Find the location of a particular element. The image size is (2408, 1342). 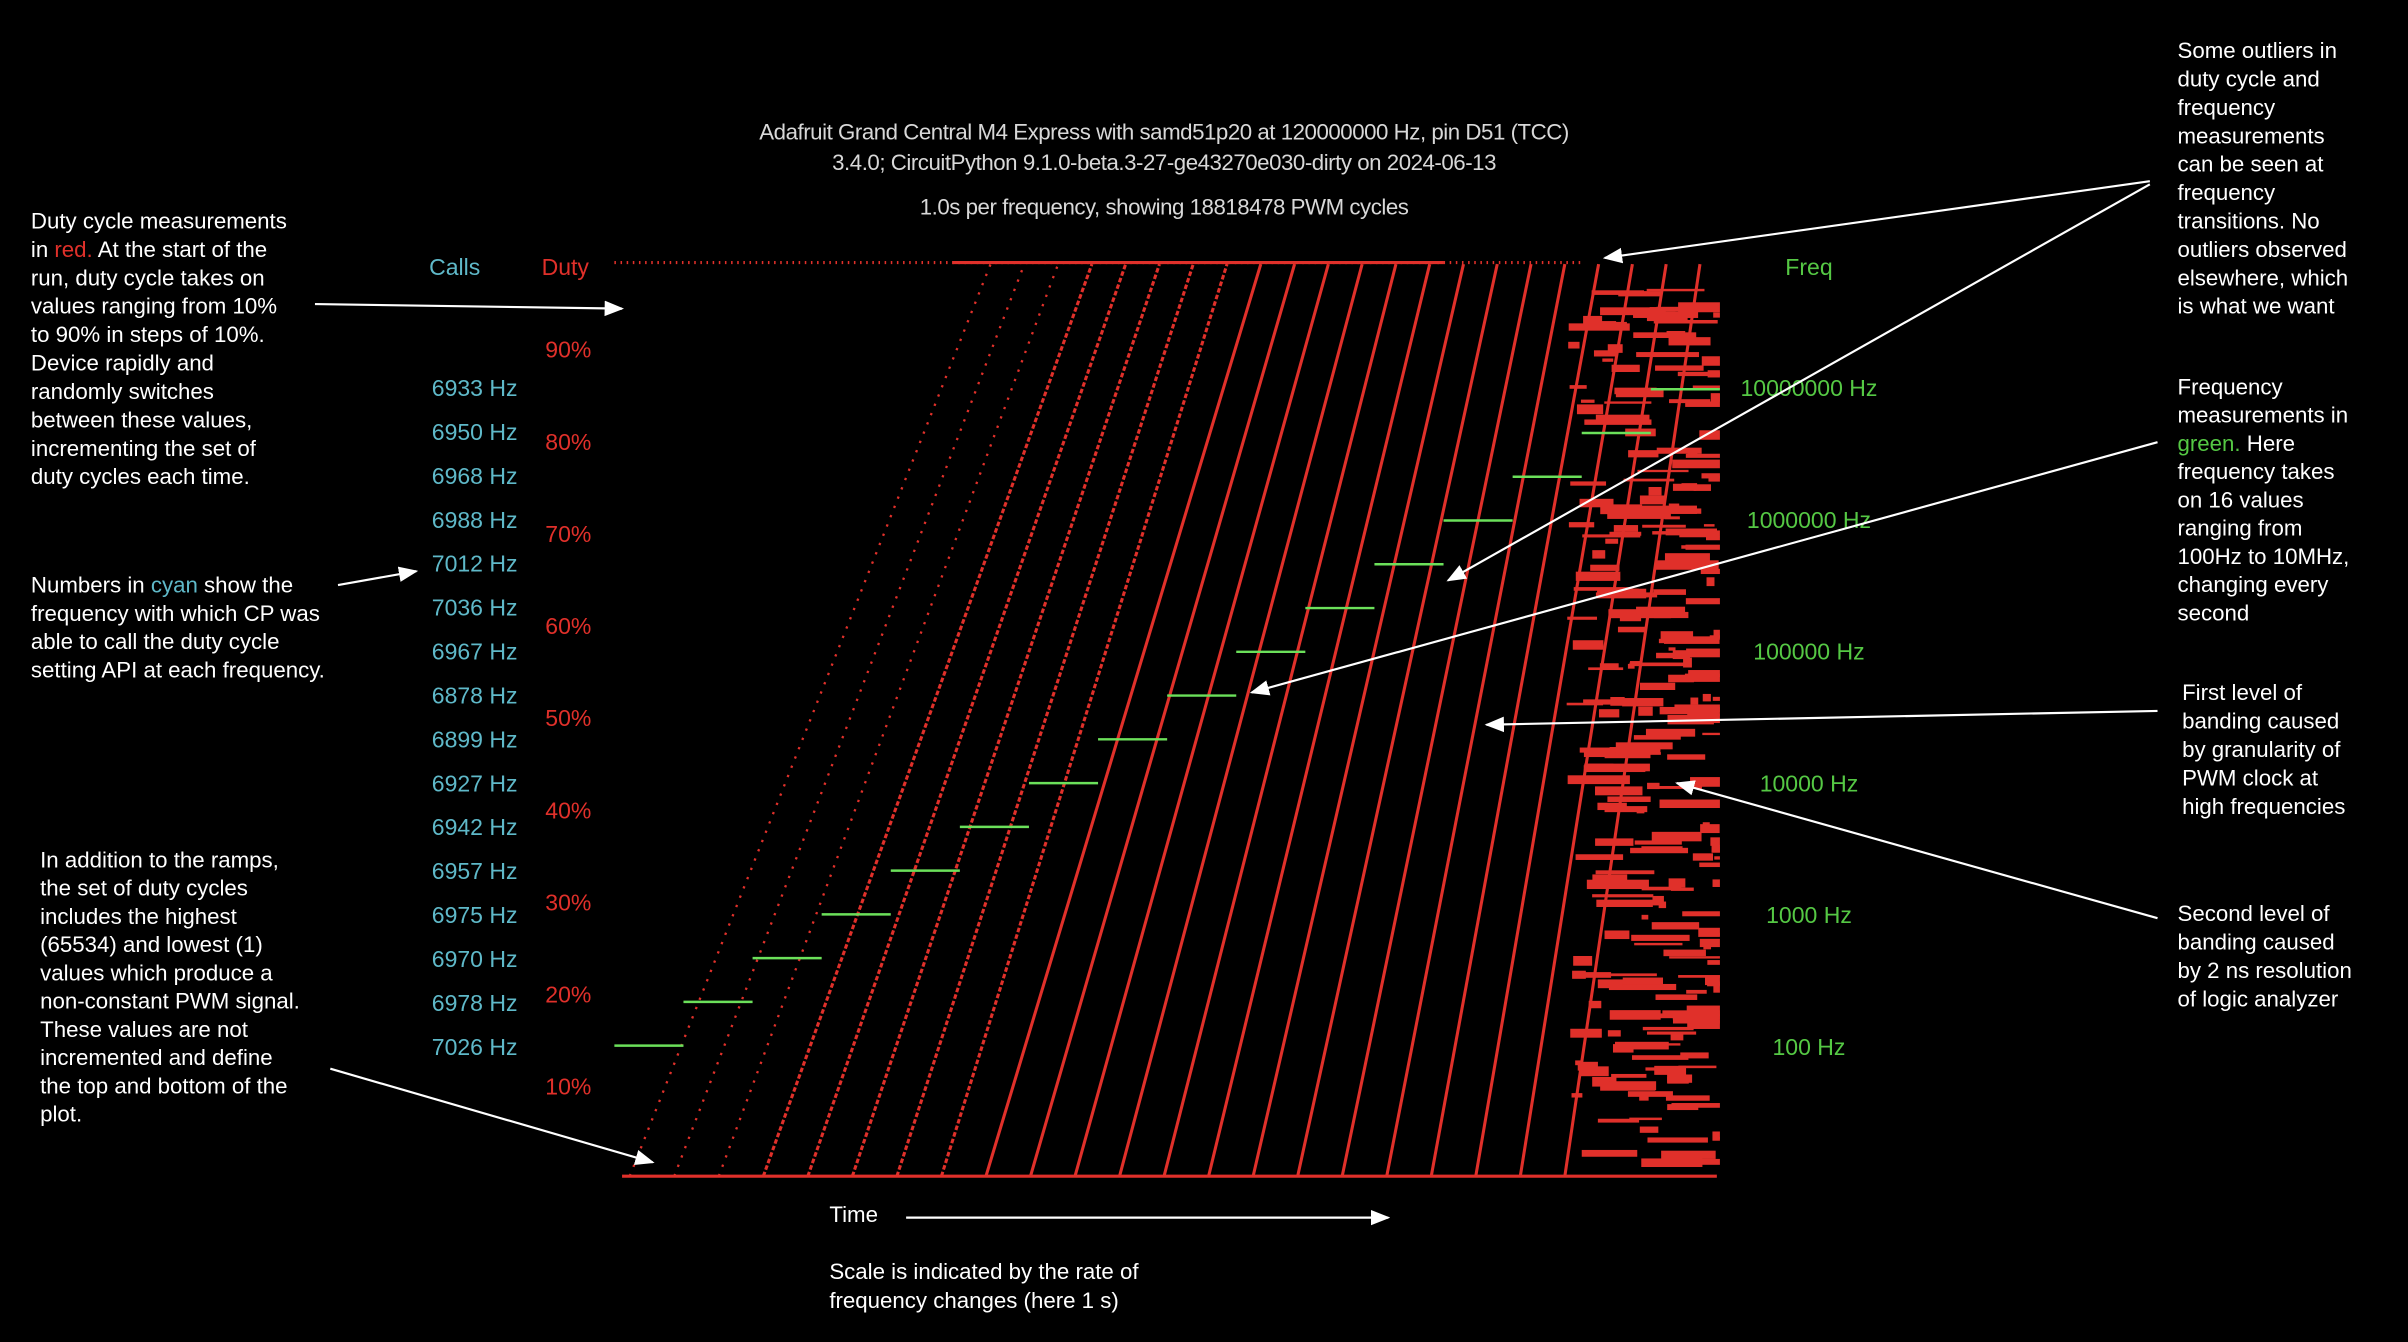

annotation-line: banding caused is located at coordinates (2260, 720).